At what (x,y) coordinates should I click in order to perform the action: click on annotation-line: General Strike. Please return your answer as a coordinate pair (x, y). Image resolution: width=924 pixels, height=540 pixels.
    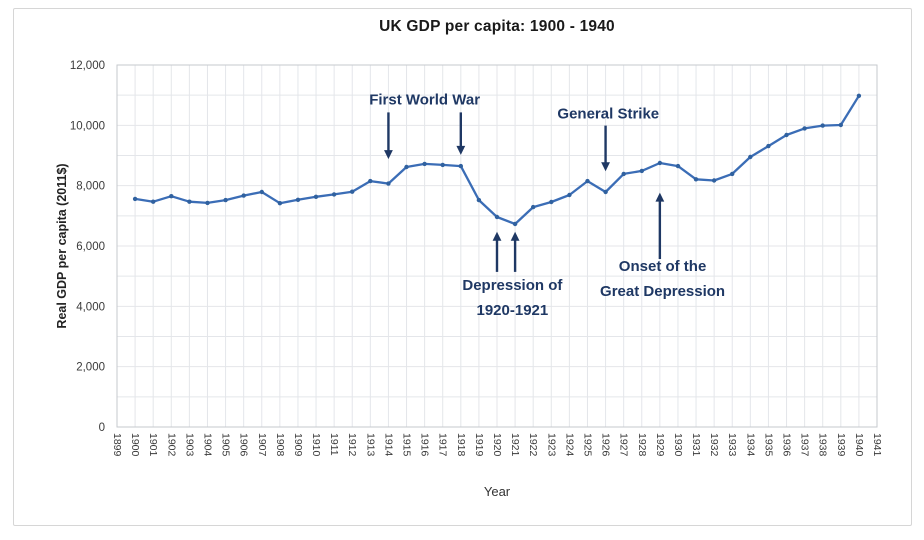
    Looking at the image, I should click on (608, 114).